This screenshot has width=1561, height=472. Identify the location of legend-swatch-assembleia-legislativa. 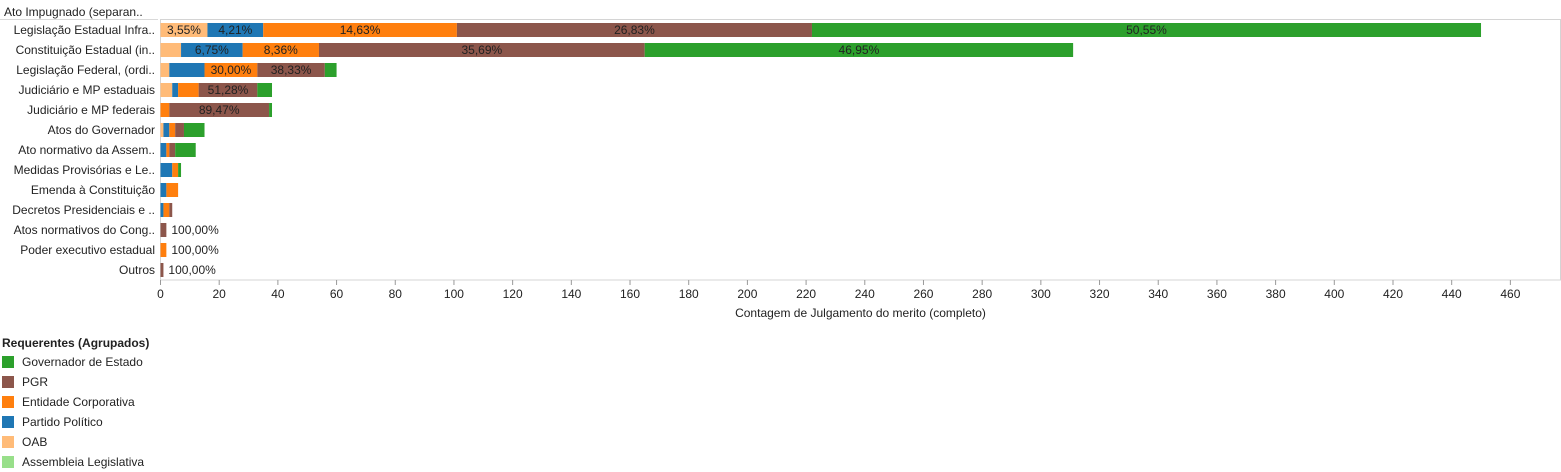
(8, 462).